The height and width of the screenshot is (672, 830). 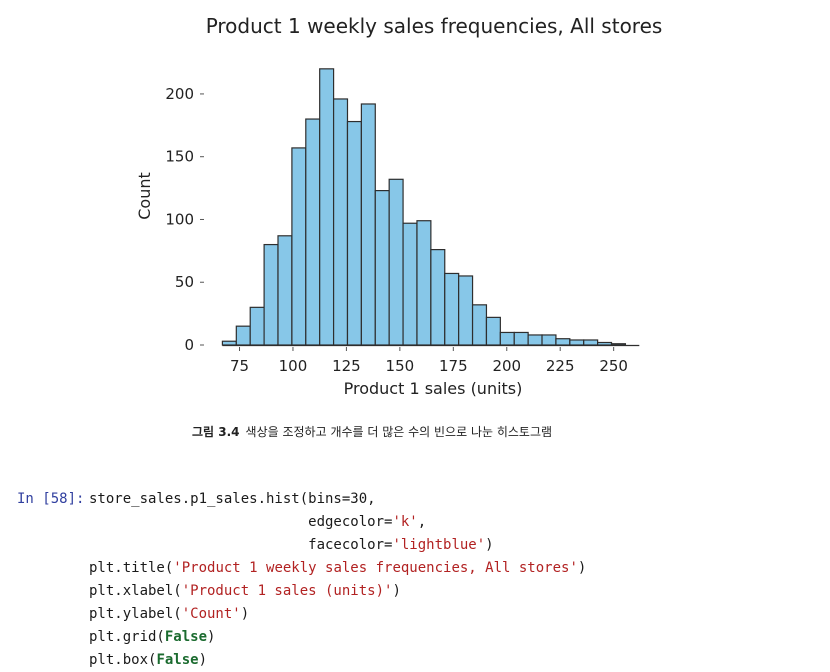 What do you see at coordinates (560, 366) in the screenshot?
I see `x-tick-label: 225` at bounding box center [560, 366].